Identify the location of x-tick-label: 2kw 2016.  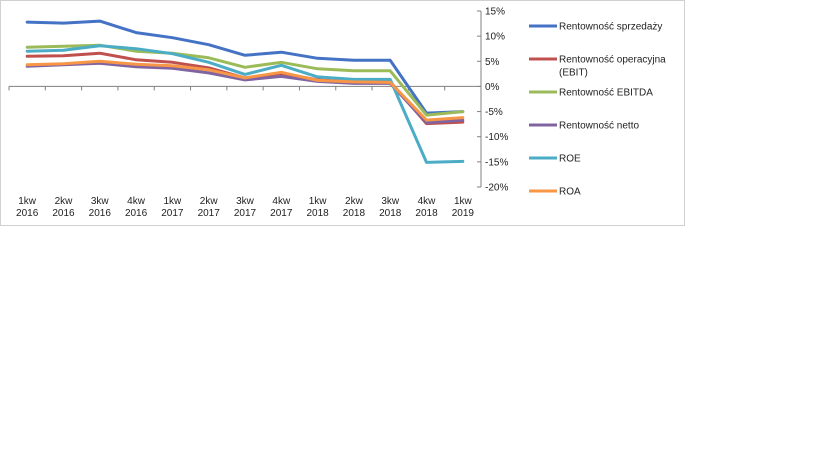
(63, 207).